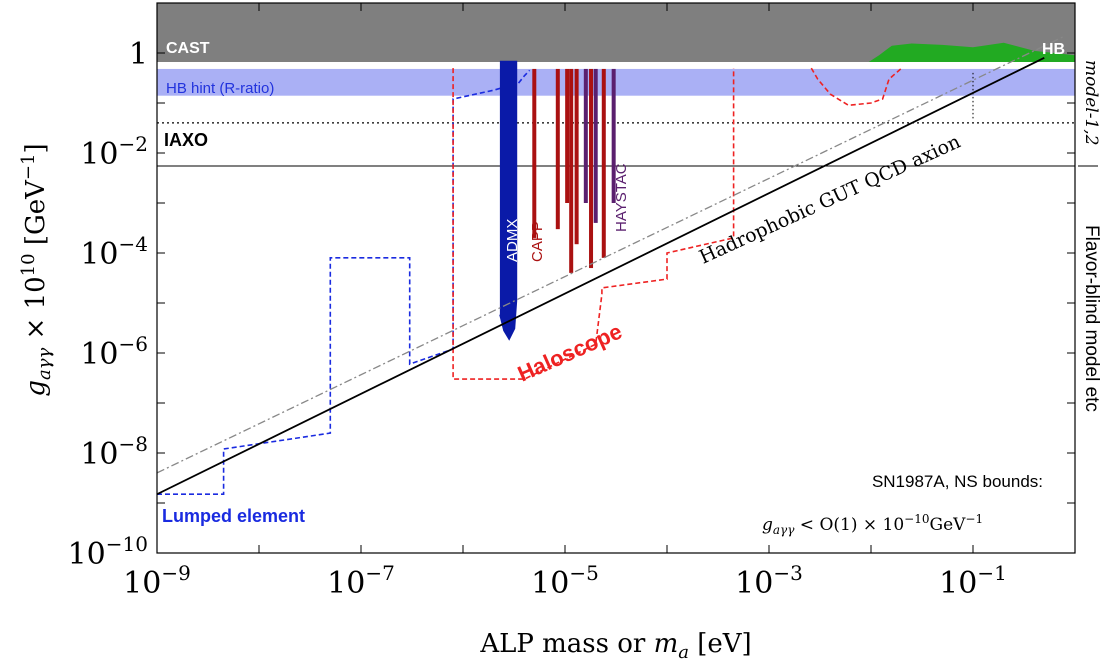 The height and width of the screenshot is (664, 1110). I want to click on y-tick-label: 10⁻², so click(114, 152).